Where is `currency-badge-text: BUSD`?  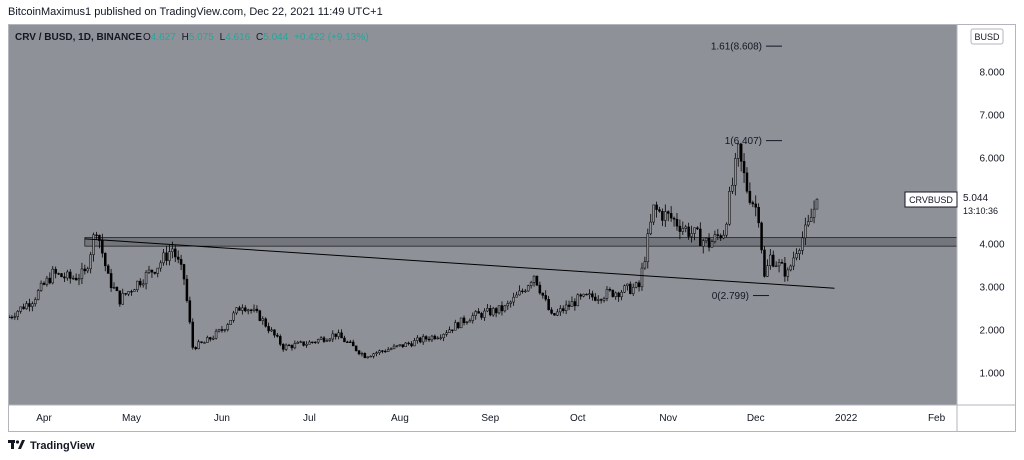
currency-badge-text: BUSD is located at coordinates (987, 37).